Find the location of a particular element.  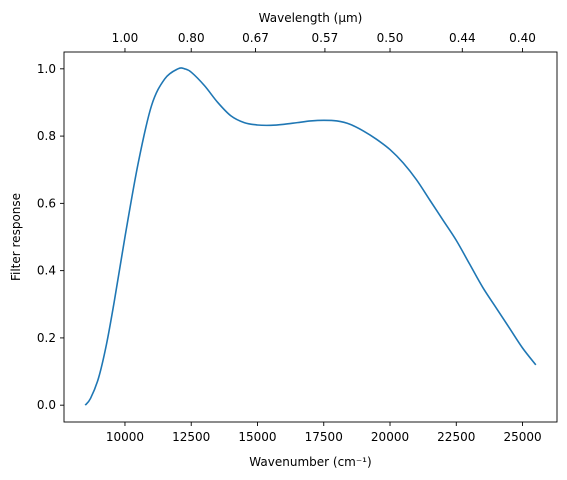

top-x-axis: 1.00 0.80 0.67 0.57 0.50 0.44 0.40 is located at coordinates (324, 41).